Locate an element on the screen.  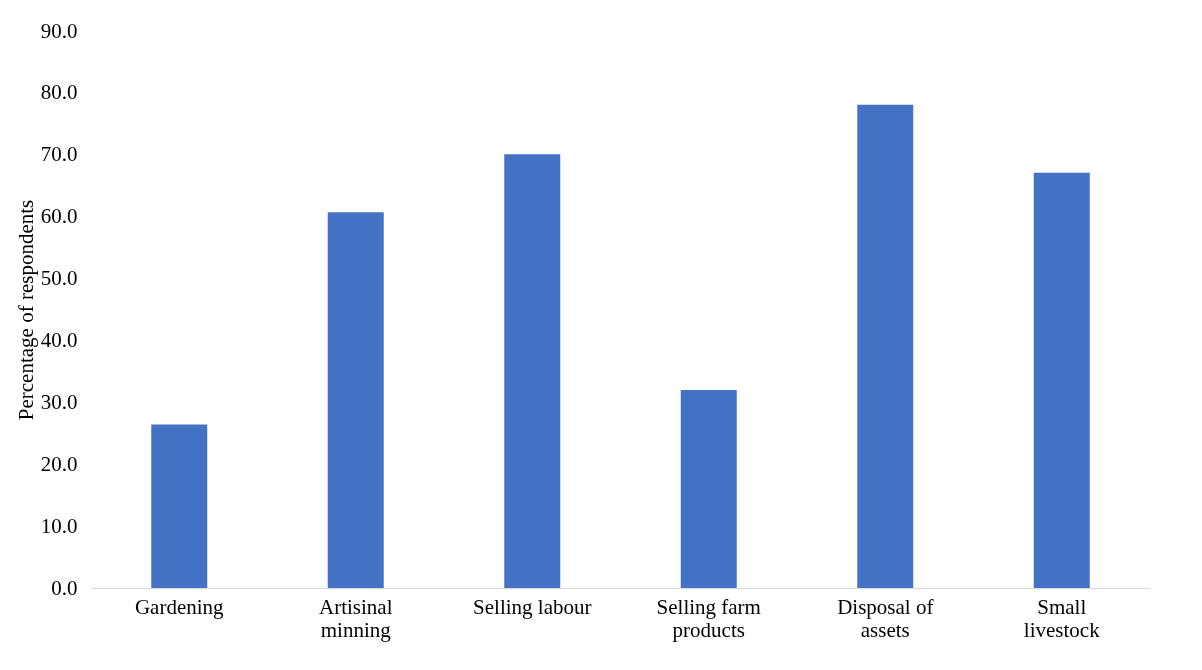
y-tick-label: 0.0 is located at coordinates (64, 587).